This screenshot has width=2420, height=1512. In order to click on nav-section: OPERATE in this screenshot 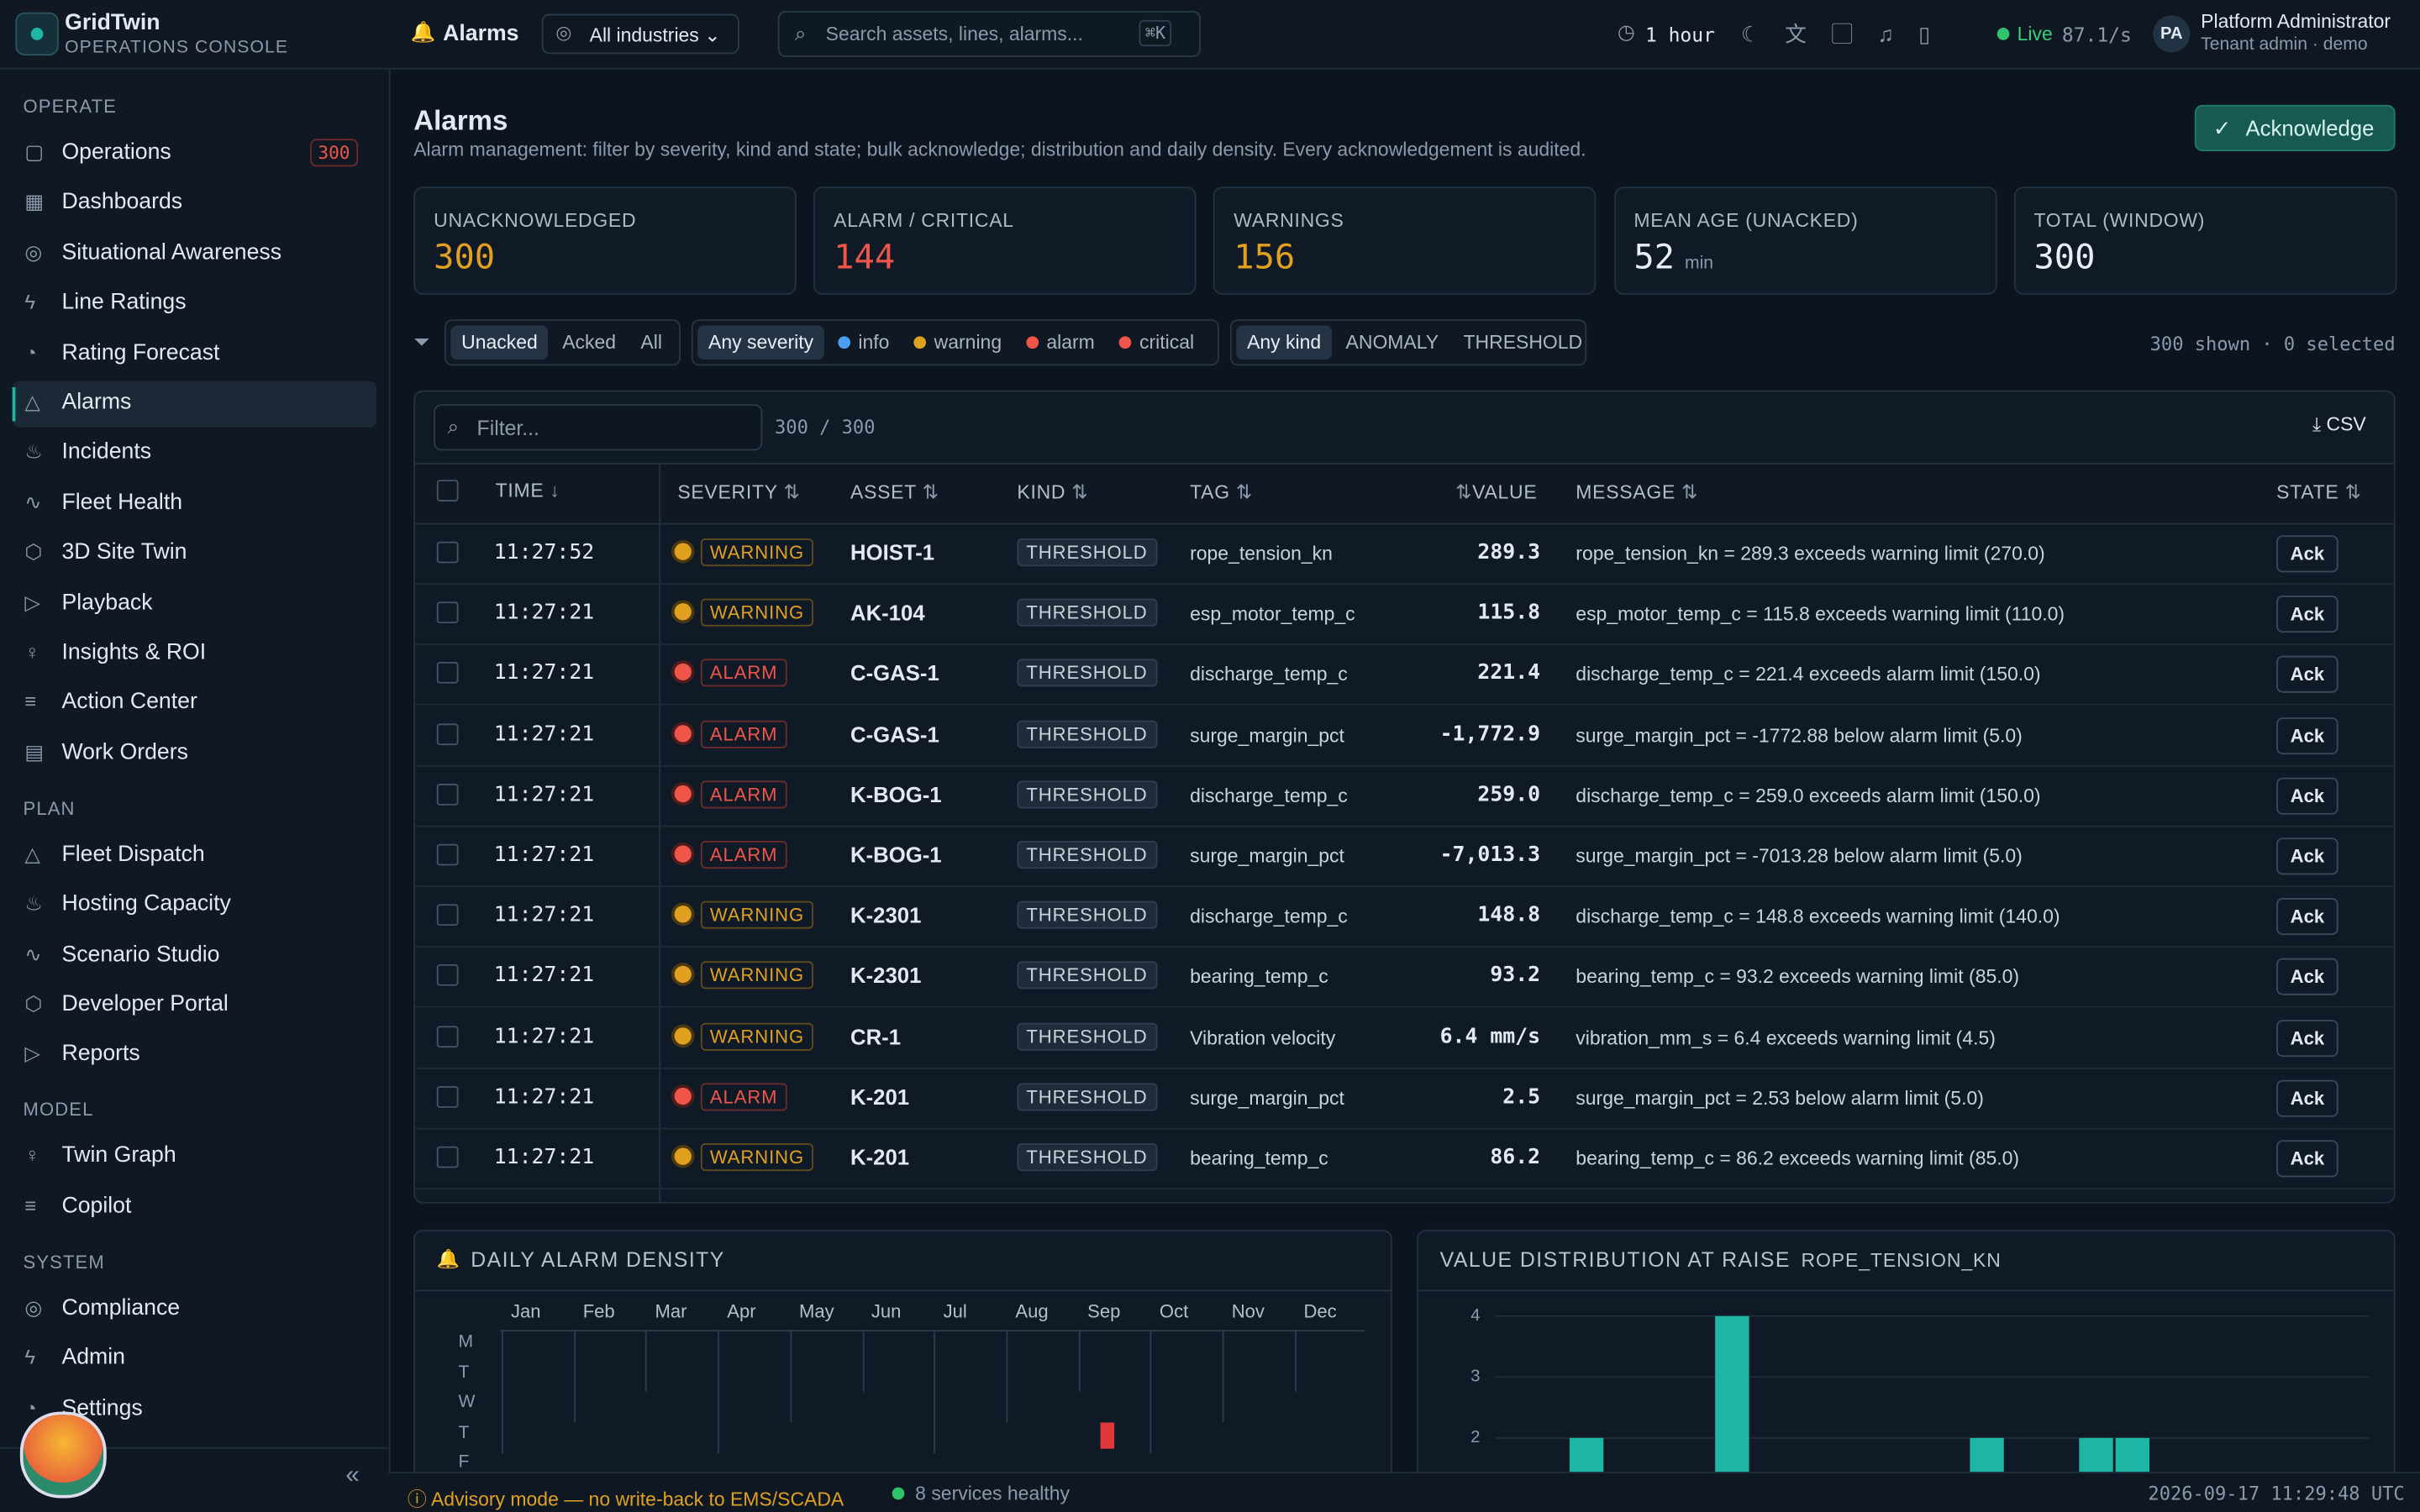, I will do `click(70, 106)`.